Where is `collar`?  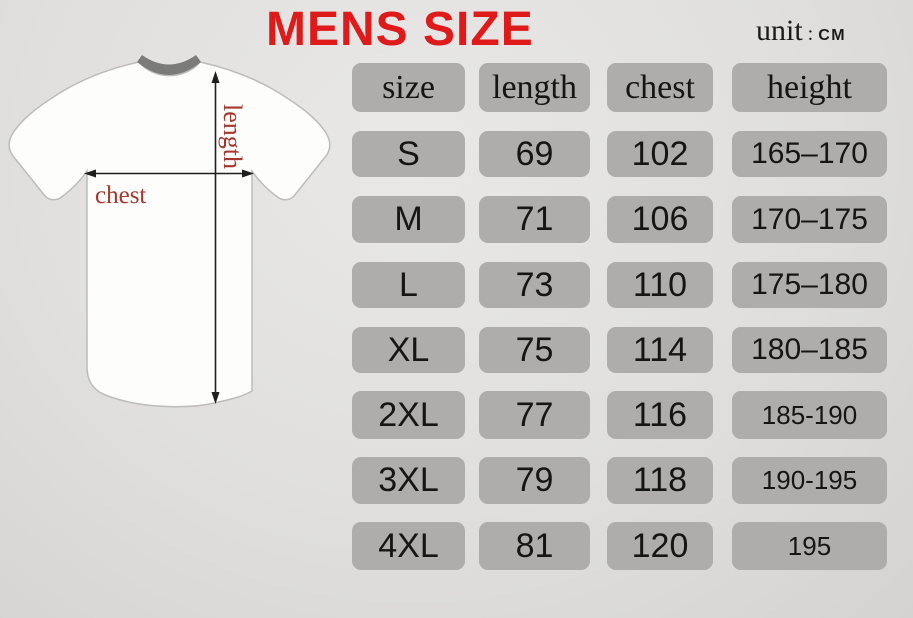
collar is located at coordinates (169, 65).